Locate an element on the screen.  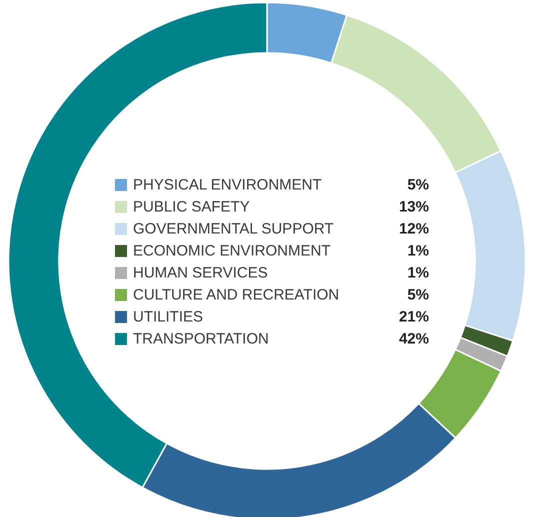
data-label: 12% is located at coordinates (413, 229).